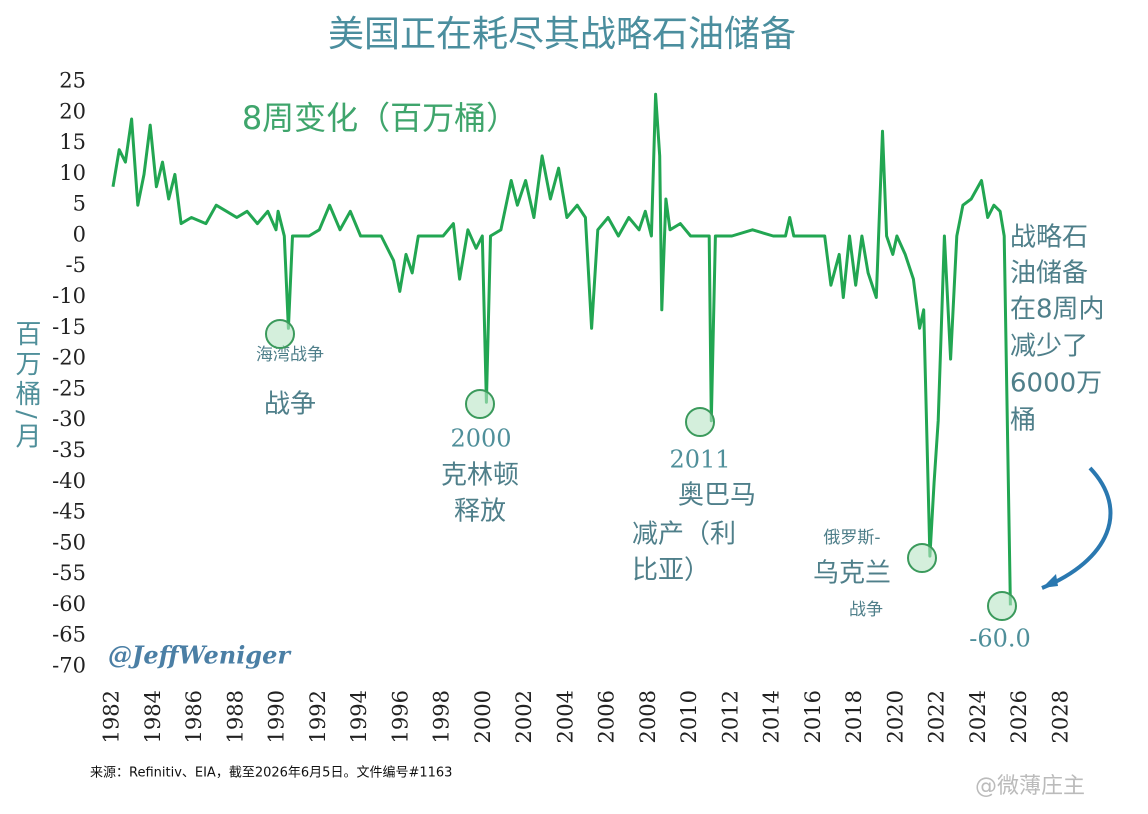 This screenshot has width=1148, height=814. Describe the element at coordinates (524, 716) in the screenshot. I see `x-tick-label: 2002` at that location.